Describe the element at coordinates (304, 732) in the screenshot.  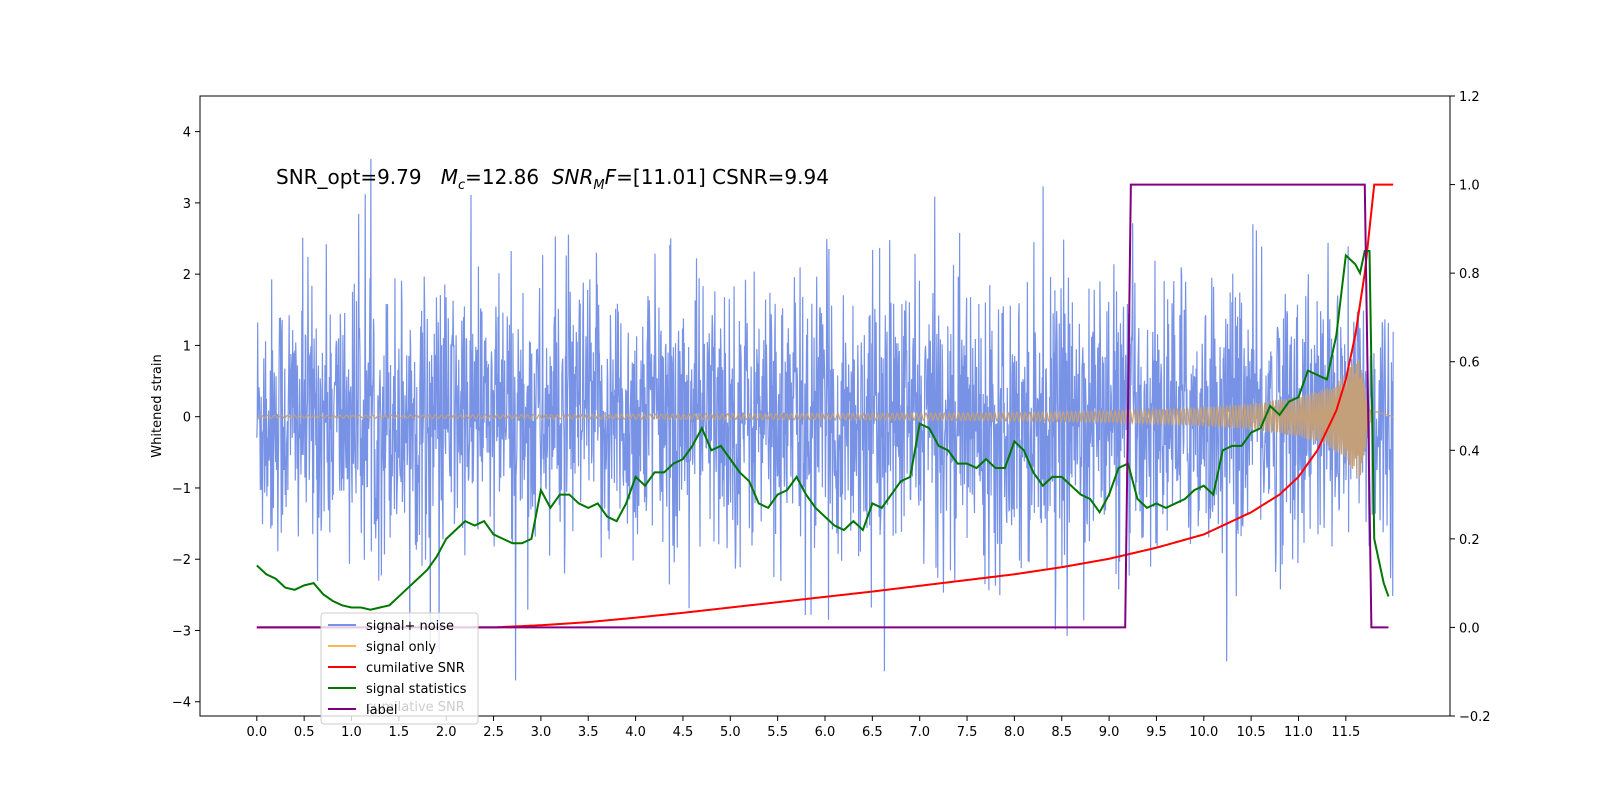
I see `x-tick-label: 0.5` at that location.